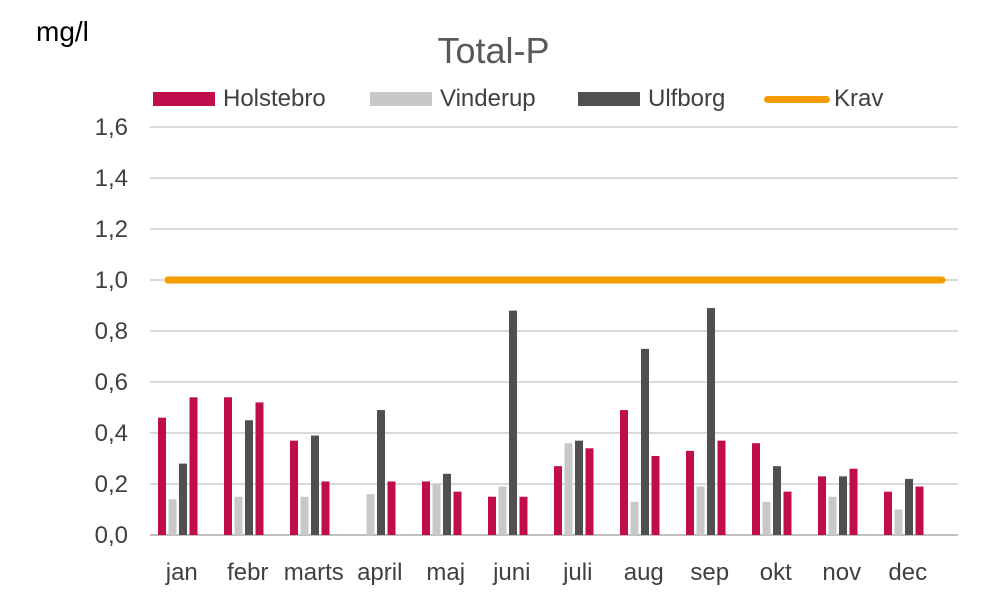 Image resolution: width=987 pixels, height=601 pixels. I want to click on bar-ulfborg-dec, so click(909, 506).